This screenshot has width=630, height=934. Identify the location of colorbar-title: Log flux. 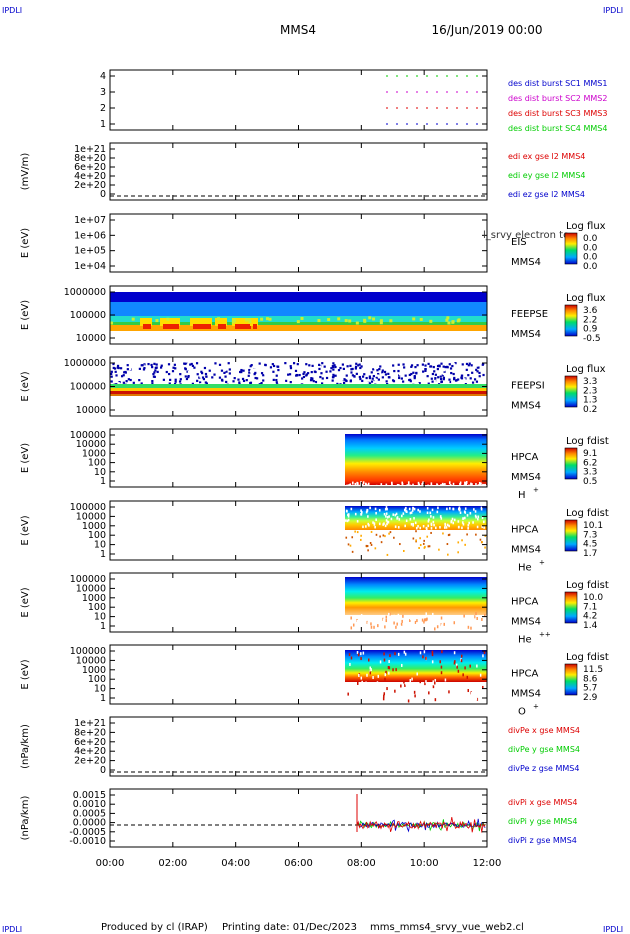
(586, 298).